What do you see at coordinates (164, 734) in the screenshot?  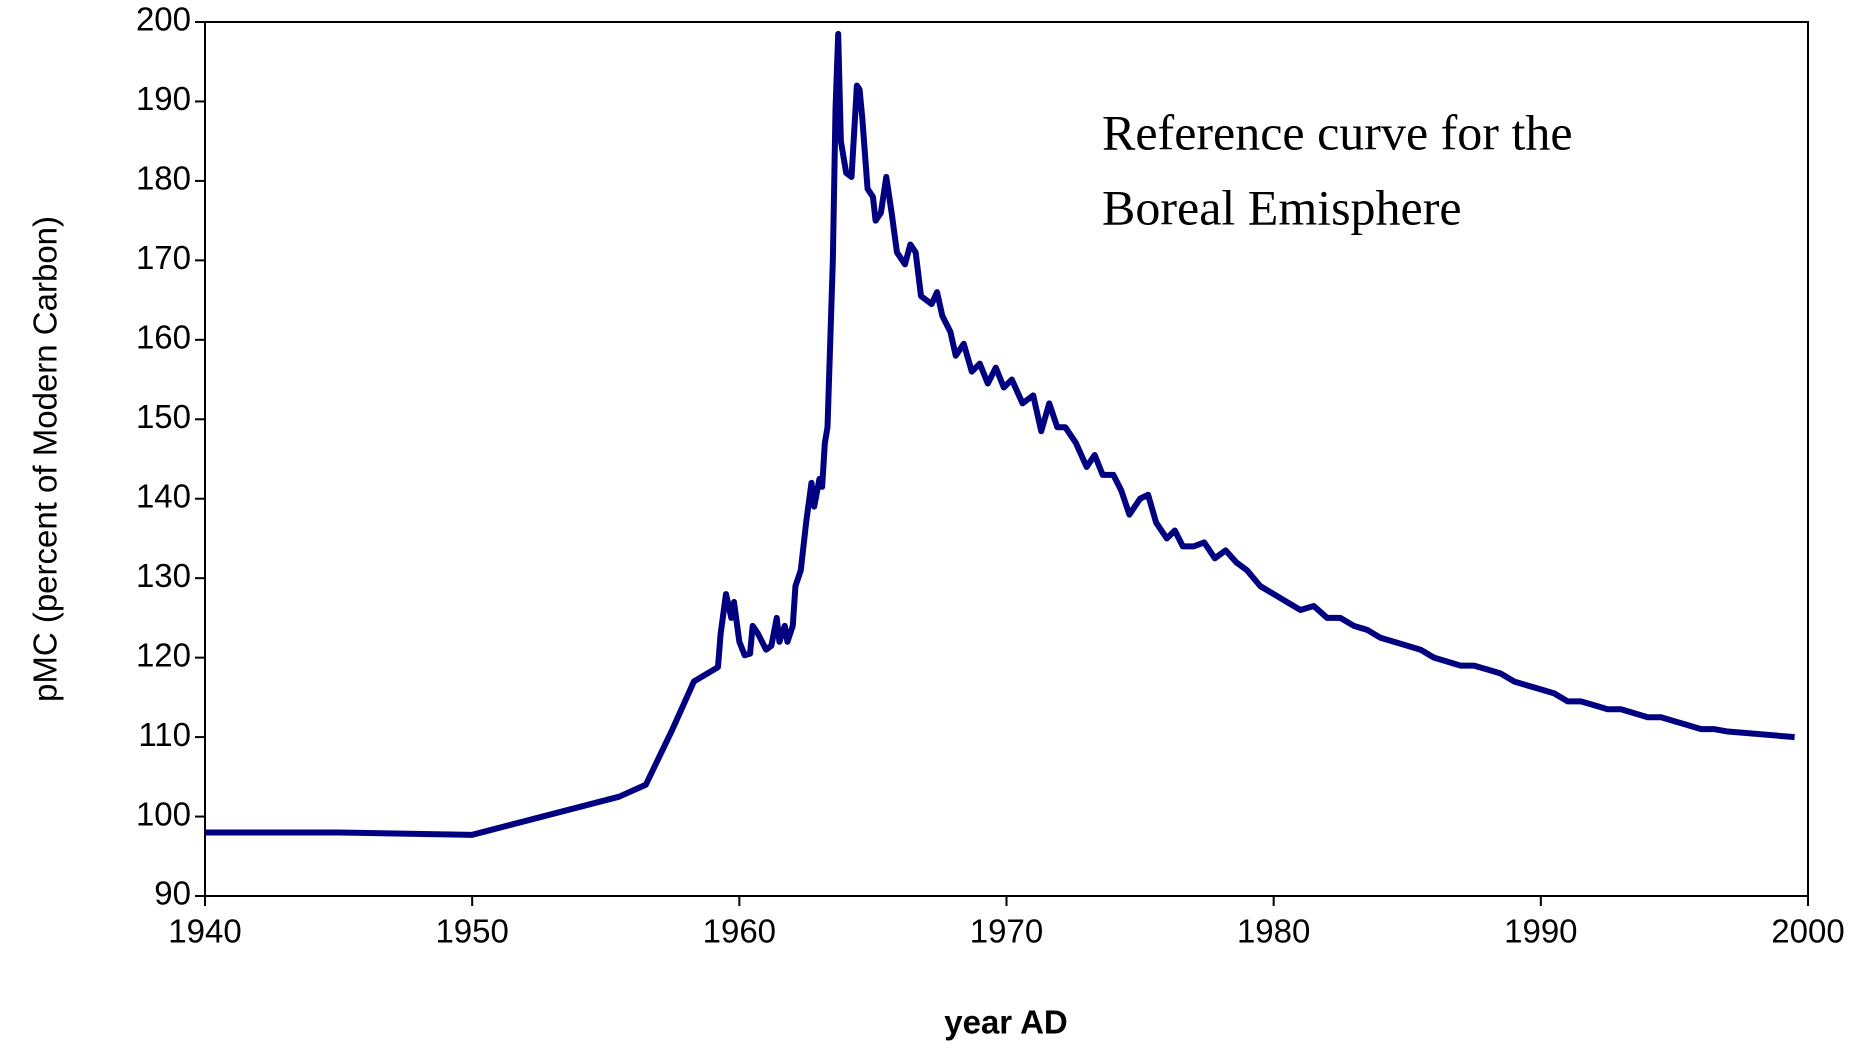 I see `y-tick-label: 110` at bounding box center [164, 734].